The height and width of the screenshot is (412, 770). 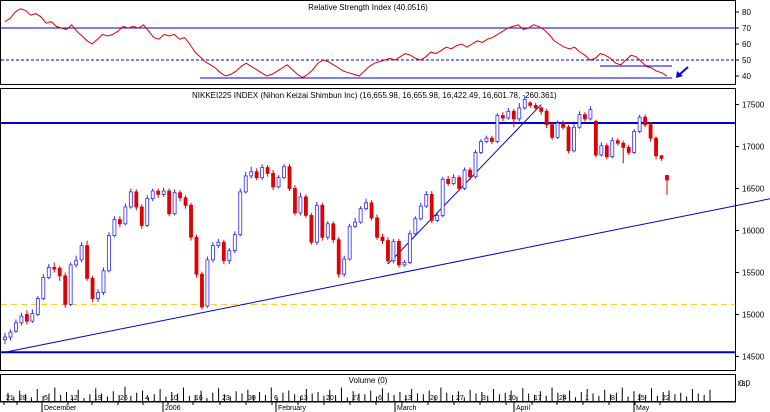 What do you see at coordinates (226, 398) in the screenshot?
I see `x-day-label: 23` at bounding box center [226, 398].